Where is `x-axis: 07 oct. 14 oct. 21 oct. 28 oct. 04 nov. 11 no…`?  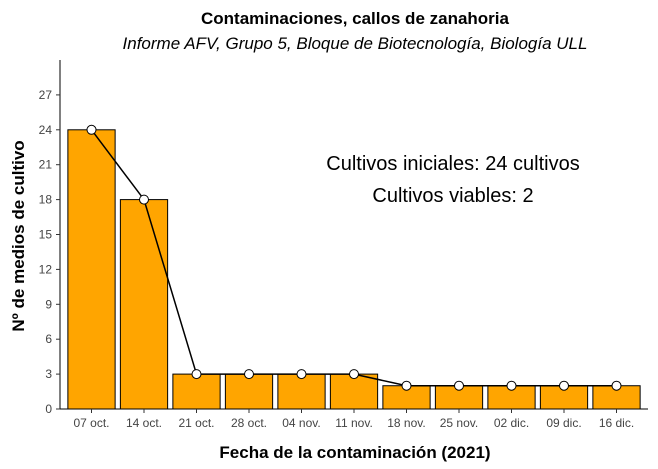 x-axis: 07 oct. 14 oct. 21 oct. 28 oct. 04 nov. 11 no… is located at coordinates (354, 419).